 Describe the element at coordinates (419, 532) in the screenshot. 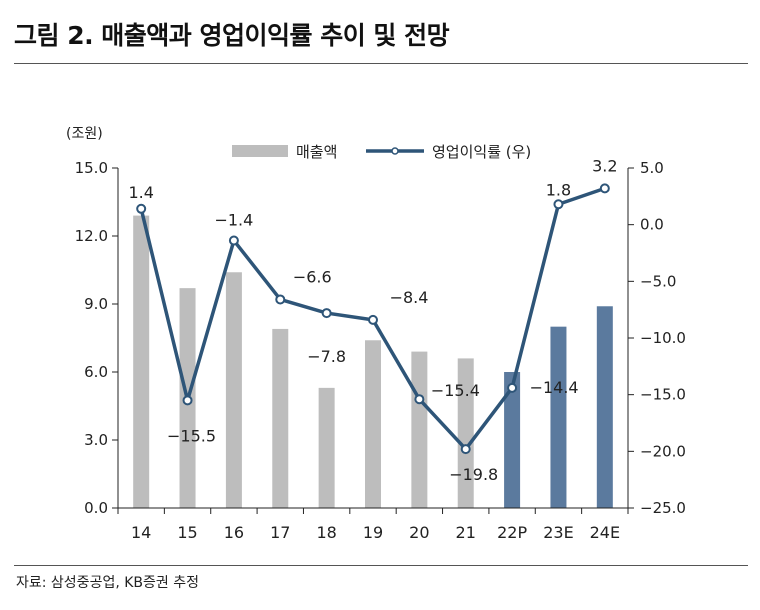

I see `x-tick-label: 20` at that location.